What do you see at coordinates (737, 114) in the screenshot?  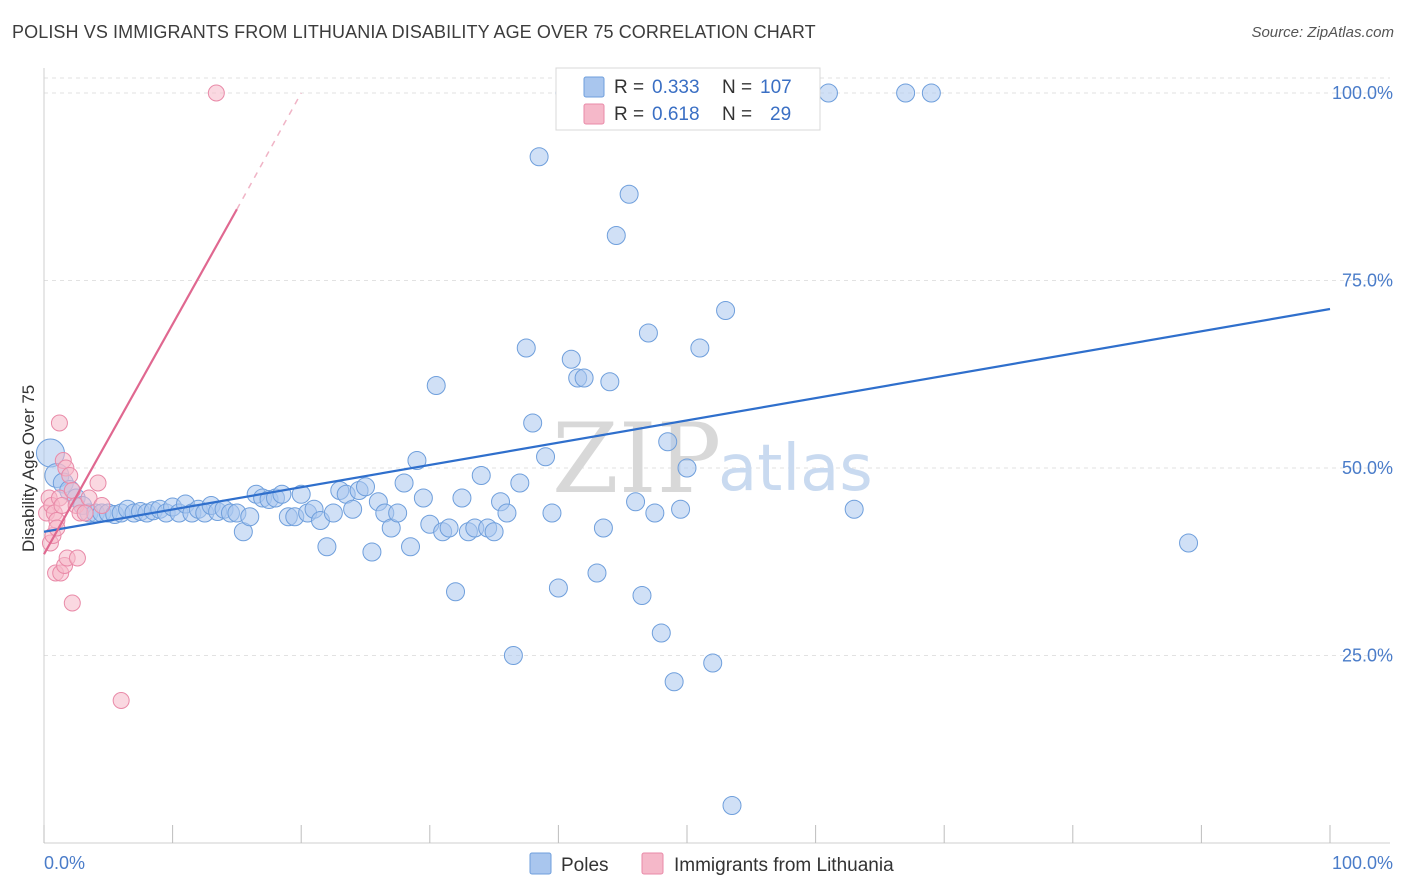 I see `legend-n-label-2: N =` at bounding box center [737, 114].